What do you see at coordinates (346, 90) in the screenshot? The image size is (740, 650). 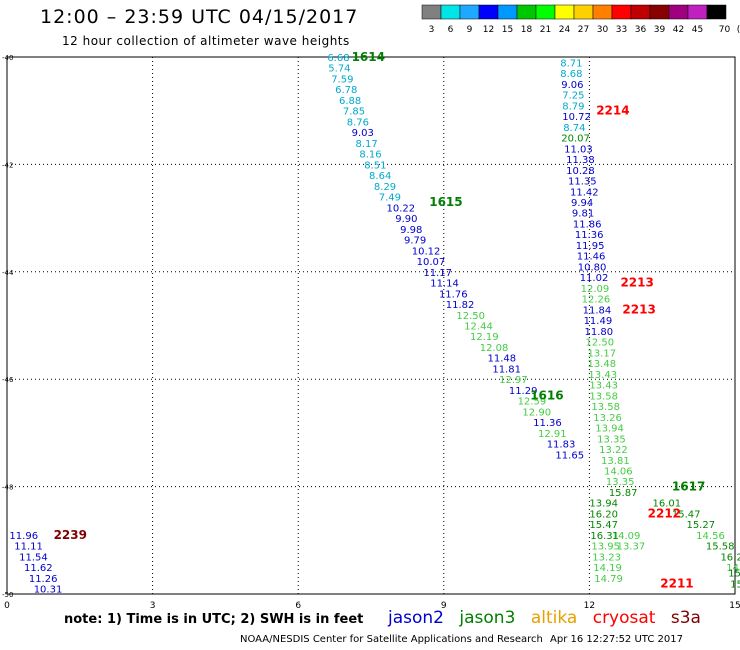 I see `swh-point: 6.78` at bounding box center [346, 90].